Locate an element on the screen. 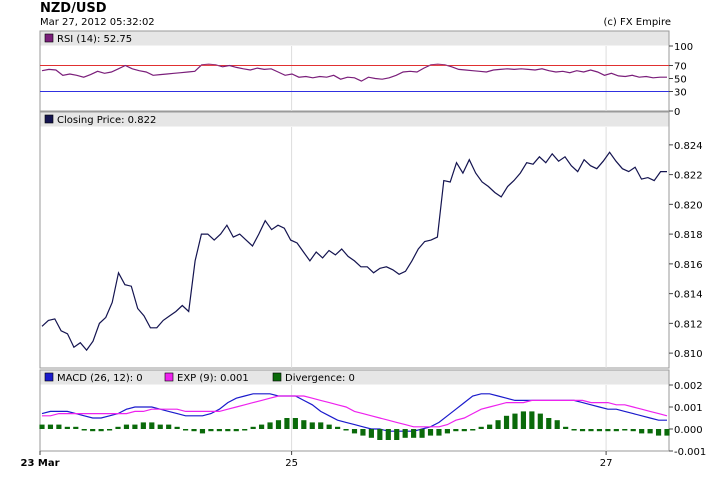 The width and height of the screenshot is (710, 487). ytick-label-price-4: 0.816 is located at coordinates (688, 265).